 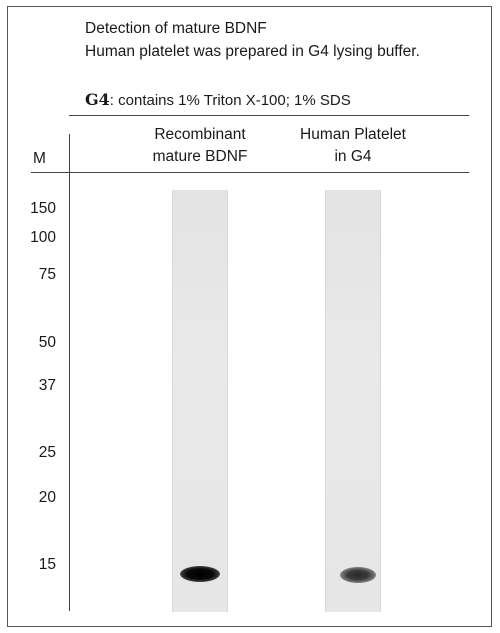 What do you see at coordinates (250, 172) in the screenshot?
I see `column-header-divider` at bounding box center [250, 172].